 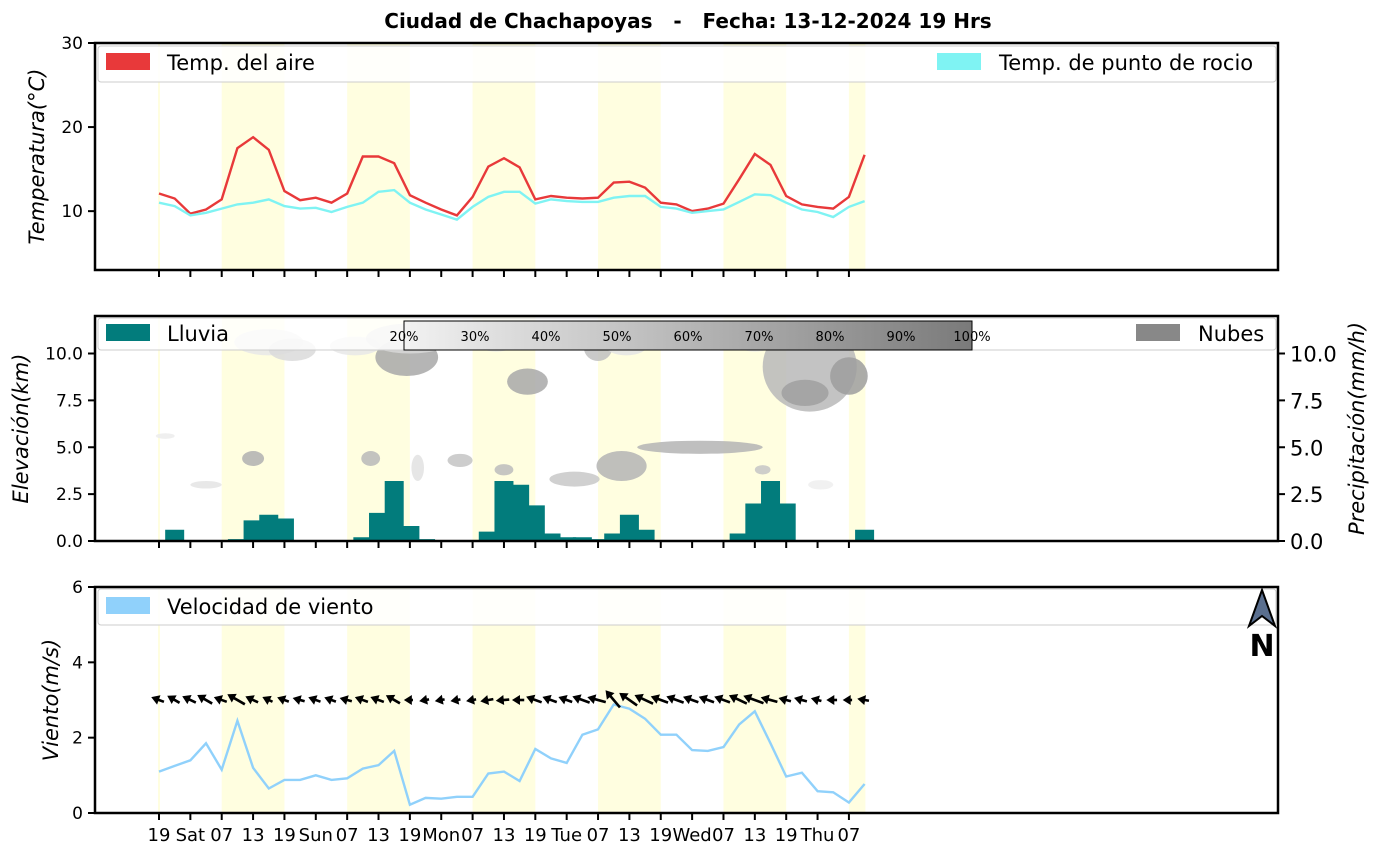 I want to click on y-tick-label: 10.0, so click(x=64, y=355).